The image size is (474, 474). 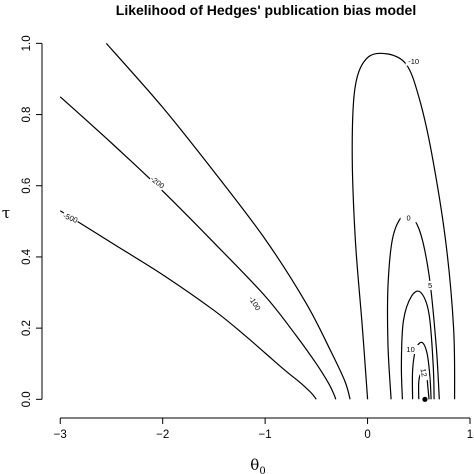 I want to click on y-axis-label: τ, so click(x=6, y=213).